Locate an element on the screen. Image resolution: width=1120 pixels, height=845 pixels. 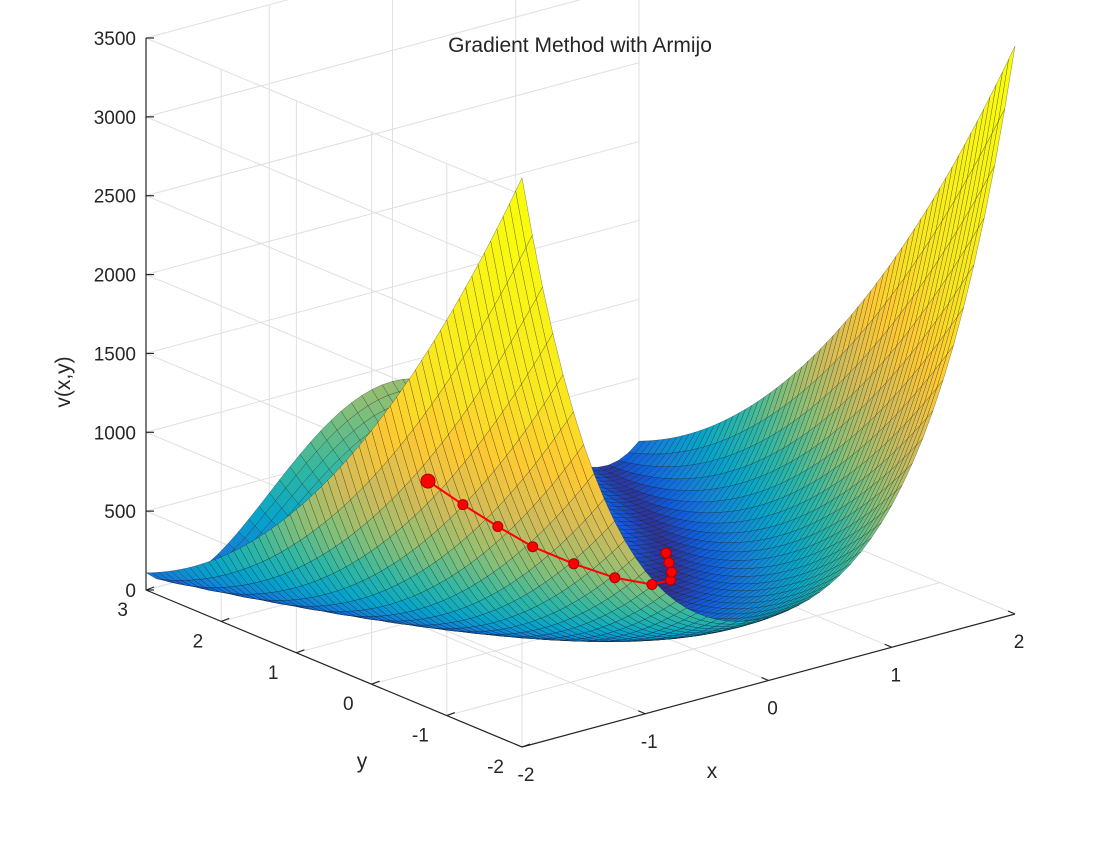
z-axis-label: v(x,y) is located at coordinates (63, 381).